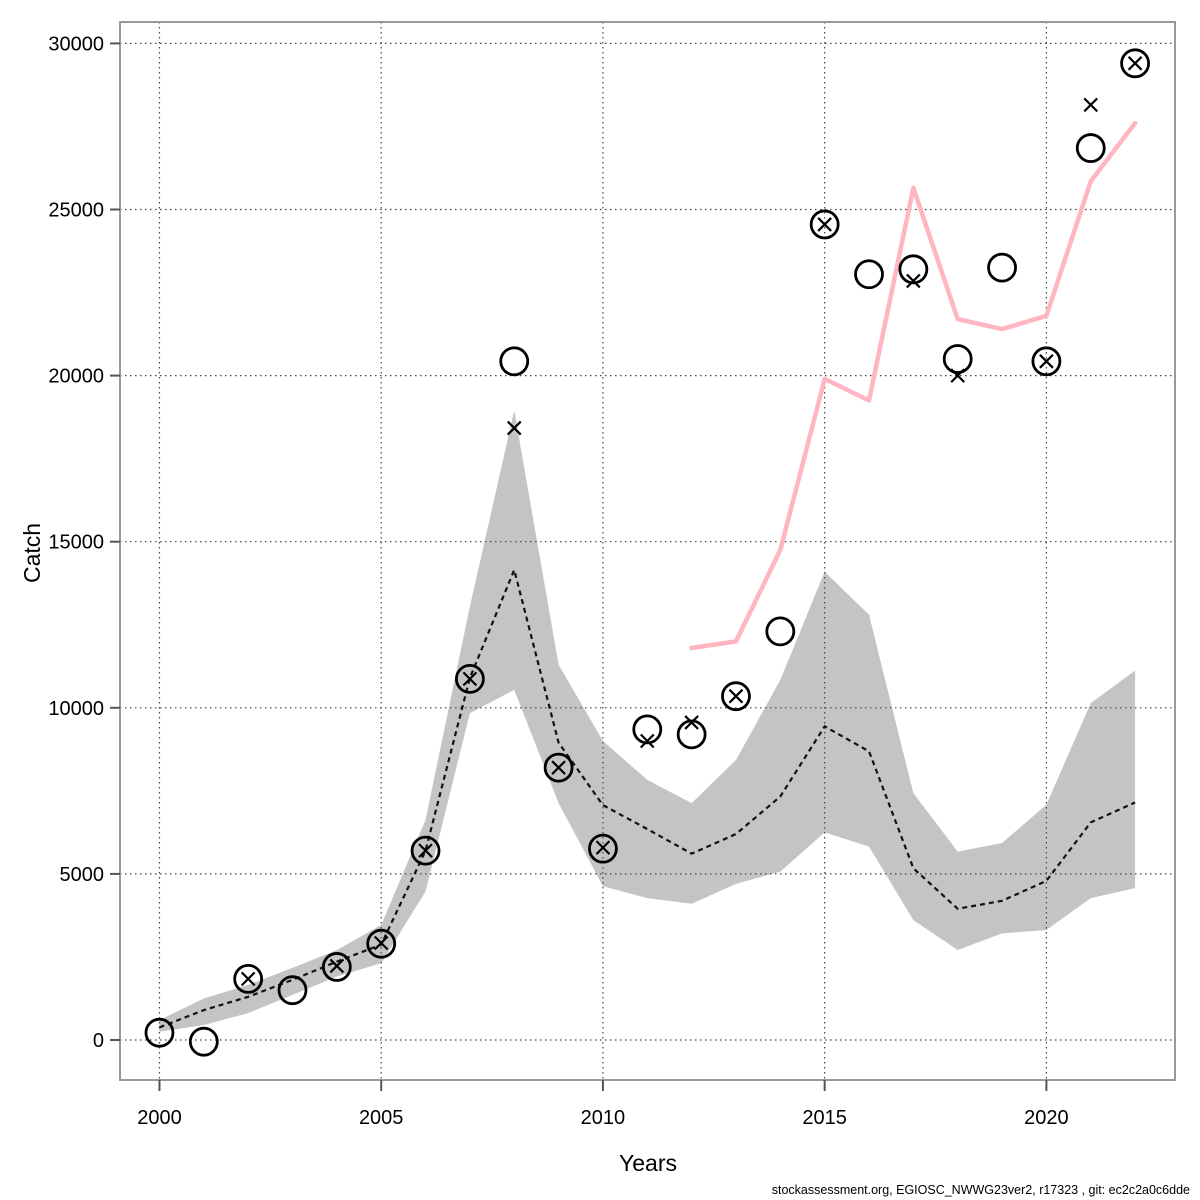  What do you see at coordinates (76, 210) in the screenshot?
I see `y-tick-label: 25000` at bounding box center [76, 210].